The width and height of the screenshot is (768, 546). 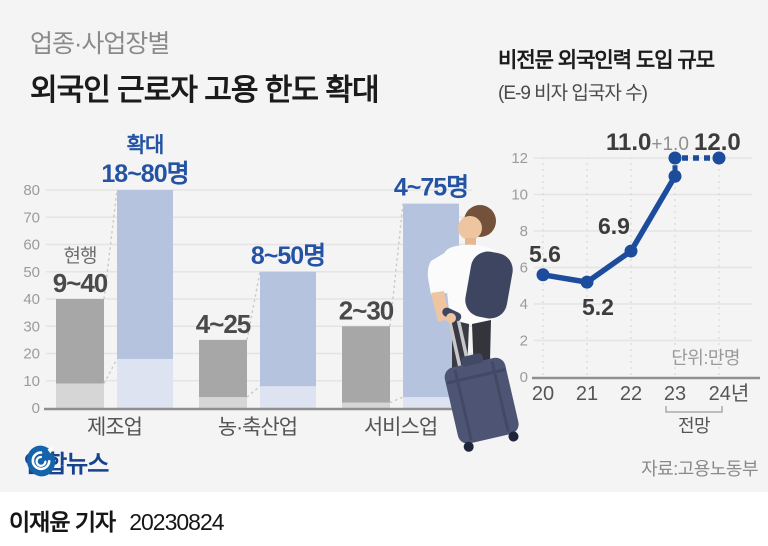 I want to click on svg-text: 서비스업, so click(x=400, y=427).